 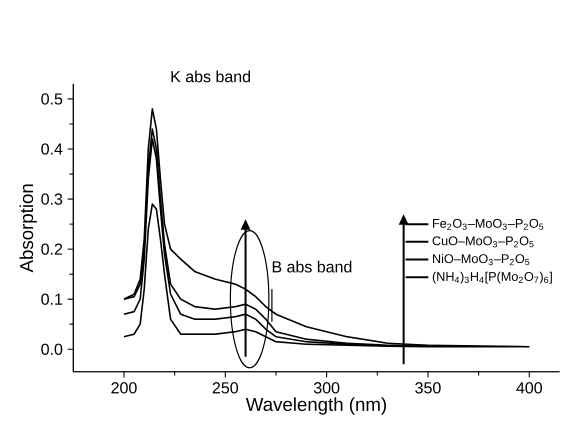 What do you see at coordinates (483, 242) in the screenshot?
I see `legend-label: CuO–MoO$_{3}$–P$_{2}$O$_{5}$` at bounding box center [483, 242].